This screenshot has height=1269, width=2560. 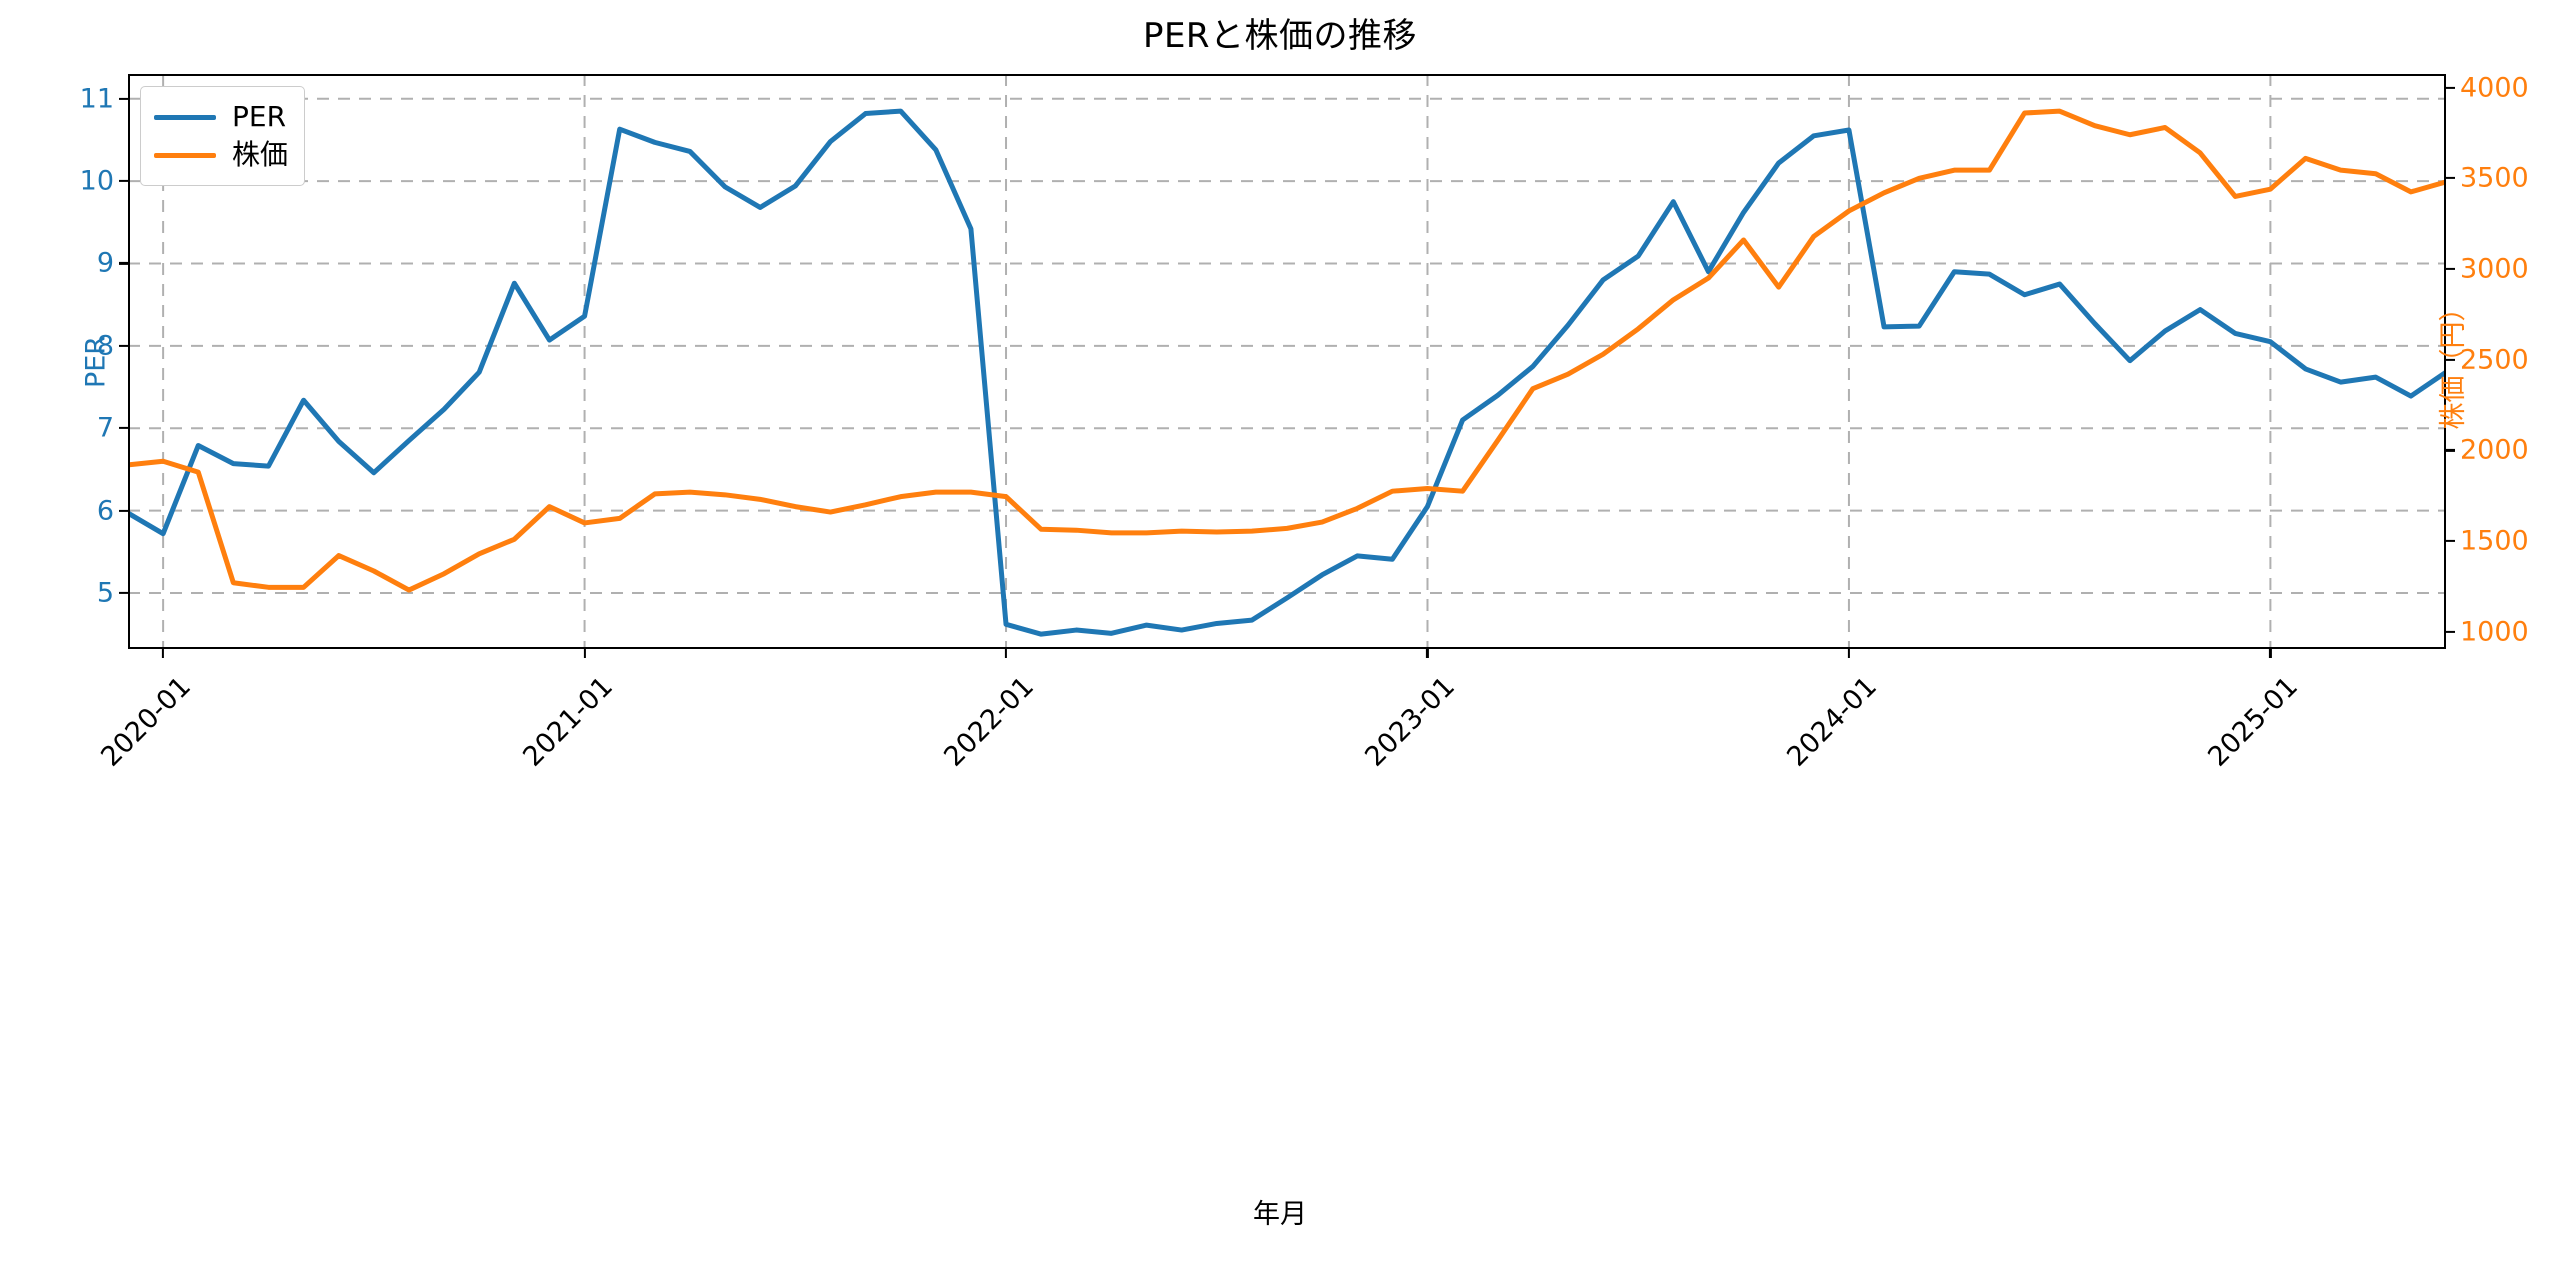 What do you see at coordinates (2494, 178) in the screenshot?
I see `y-tick-label-right: 3500` at bounding box center [2494, 178].